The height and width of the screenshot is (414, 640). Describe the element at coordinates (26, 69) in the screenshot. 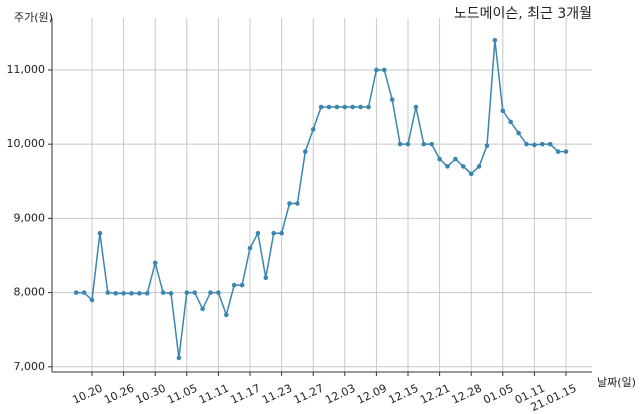

I see `y-tick-label: 11,000` at that location.